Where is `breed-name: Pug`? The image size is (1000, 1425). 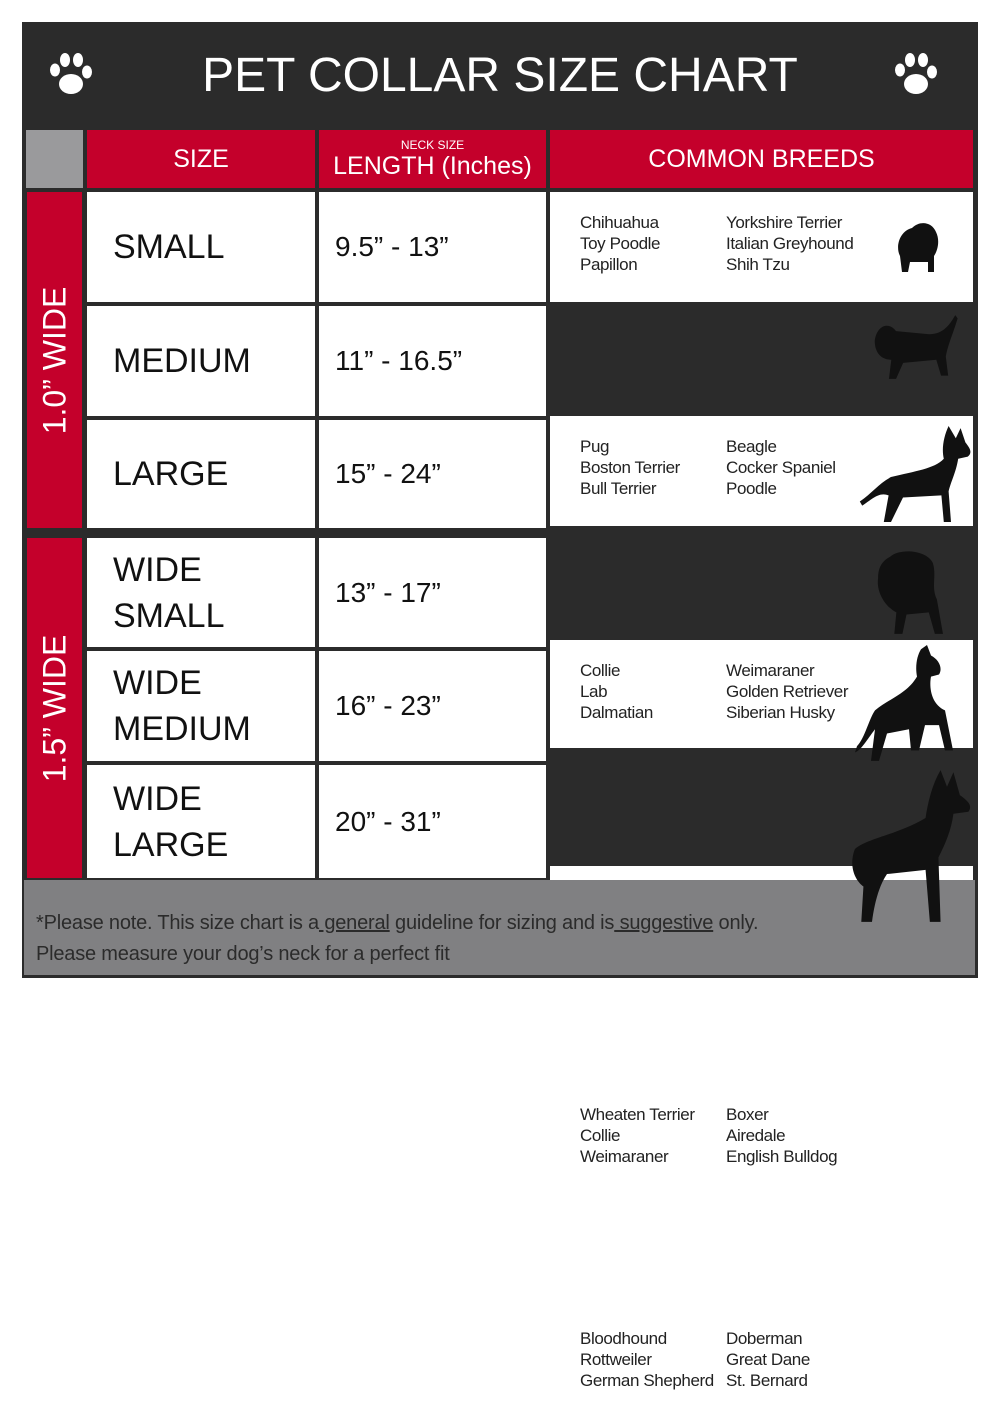
breed-name: Pug is located at coordinates (595, 446).